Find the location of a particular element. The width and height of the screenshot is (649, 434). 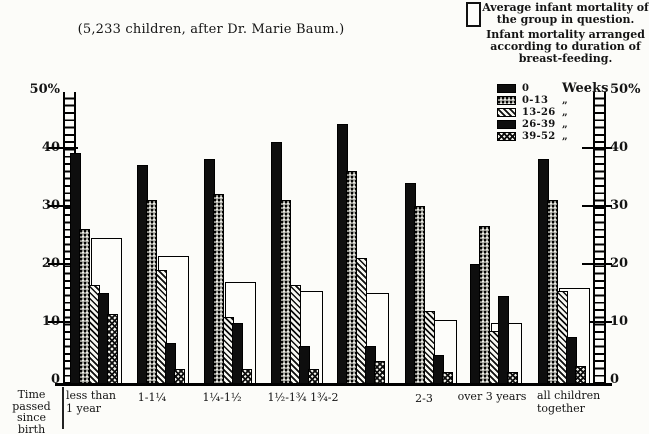

legend-row-0-13-weeks: 0-13 „ is located at coordinates (552, 100).